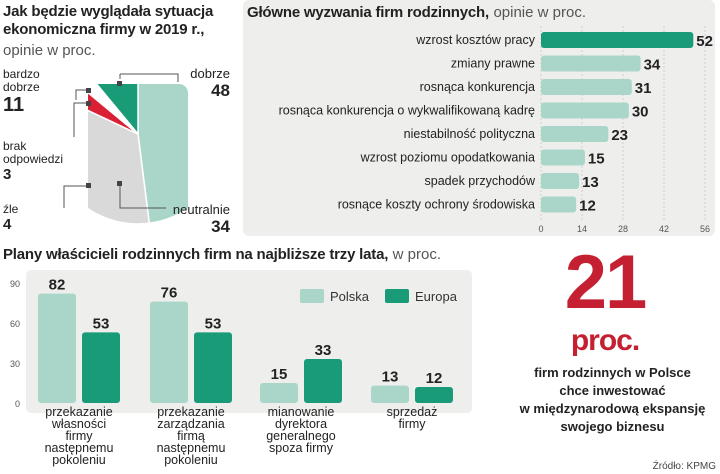 This screenshot has height=474, width=720. What do you see at coordinates (390, 377) in the screenshot?
I see `plan-value: 13` at bounding box center [390, 377].